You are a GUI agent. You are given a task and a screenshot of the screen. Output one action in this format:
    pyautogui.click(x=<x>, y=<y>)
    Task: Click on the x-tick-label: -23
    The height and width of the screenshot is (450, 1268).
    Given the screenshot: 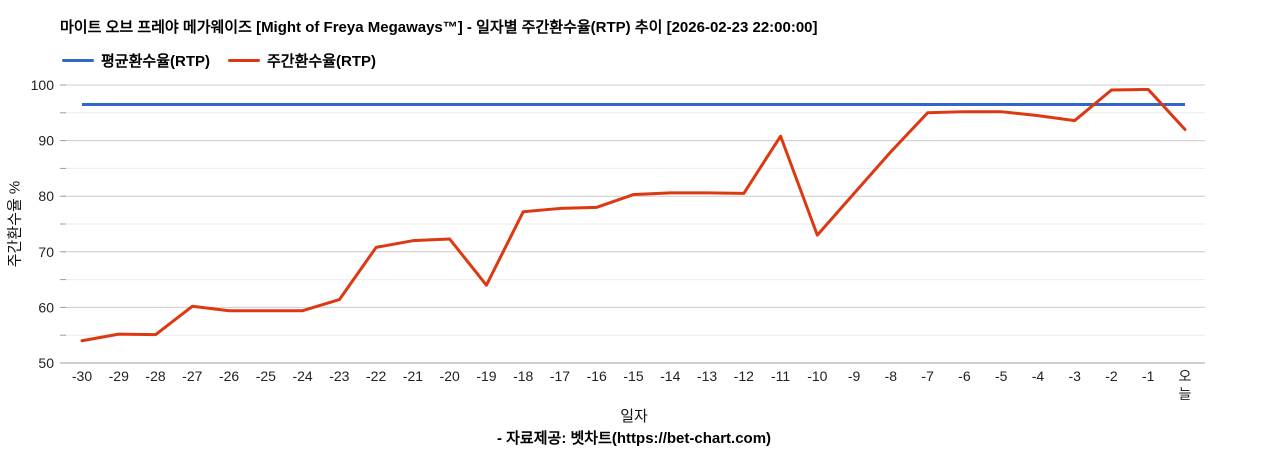 What is the action you would take?
    pyautogui.click(x=339, y=376)
    